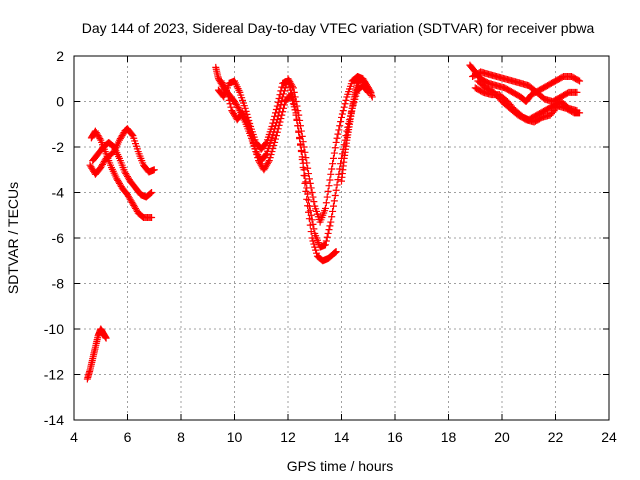 The width and height of the screenshot is (640, 480). What do you see at coordinates (502, 437) in the screenshot?
I see `x-tick-label: 20` at bounding box center [502, 437].